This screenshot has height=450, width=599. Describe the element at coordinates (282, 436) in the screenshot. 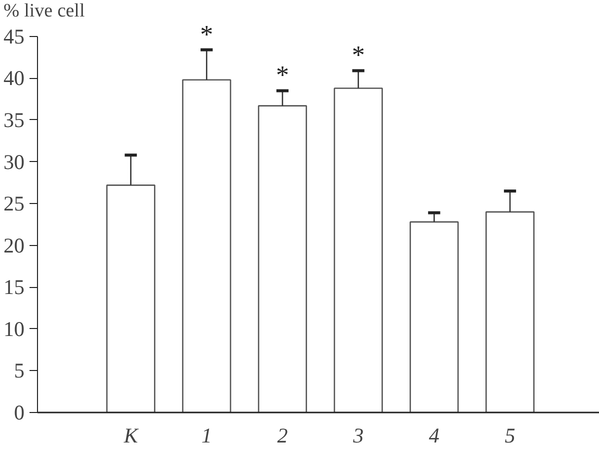

I see `x-tick-label: 2` at that location.